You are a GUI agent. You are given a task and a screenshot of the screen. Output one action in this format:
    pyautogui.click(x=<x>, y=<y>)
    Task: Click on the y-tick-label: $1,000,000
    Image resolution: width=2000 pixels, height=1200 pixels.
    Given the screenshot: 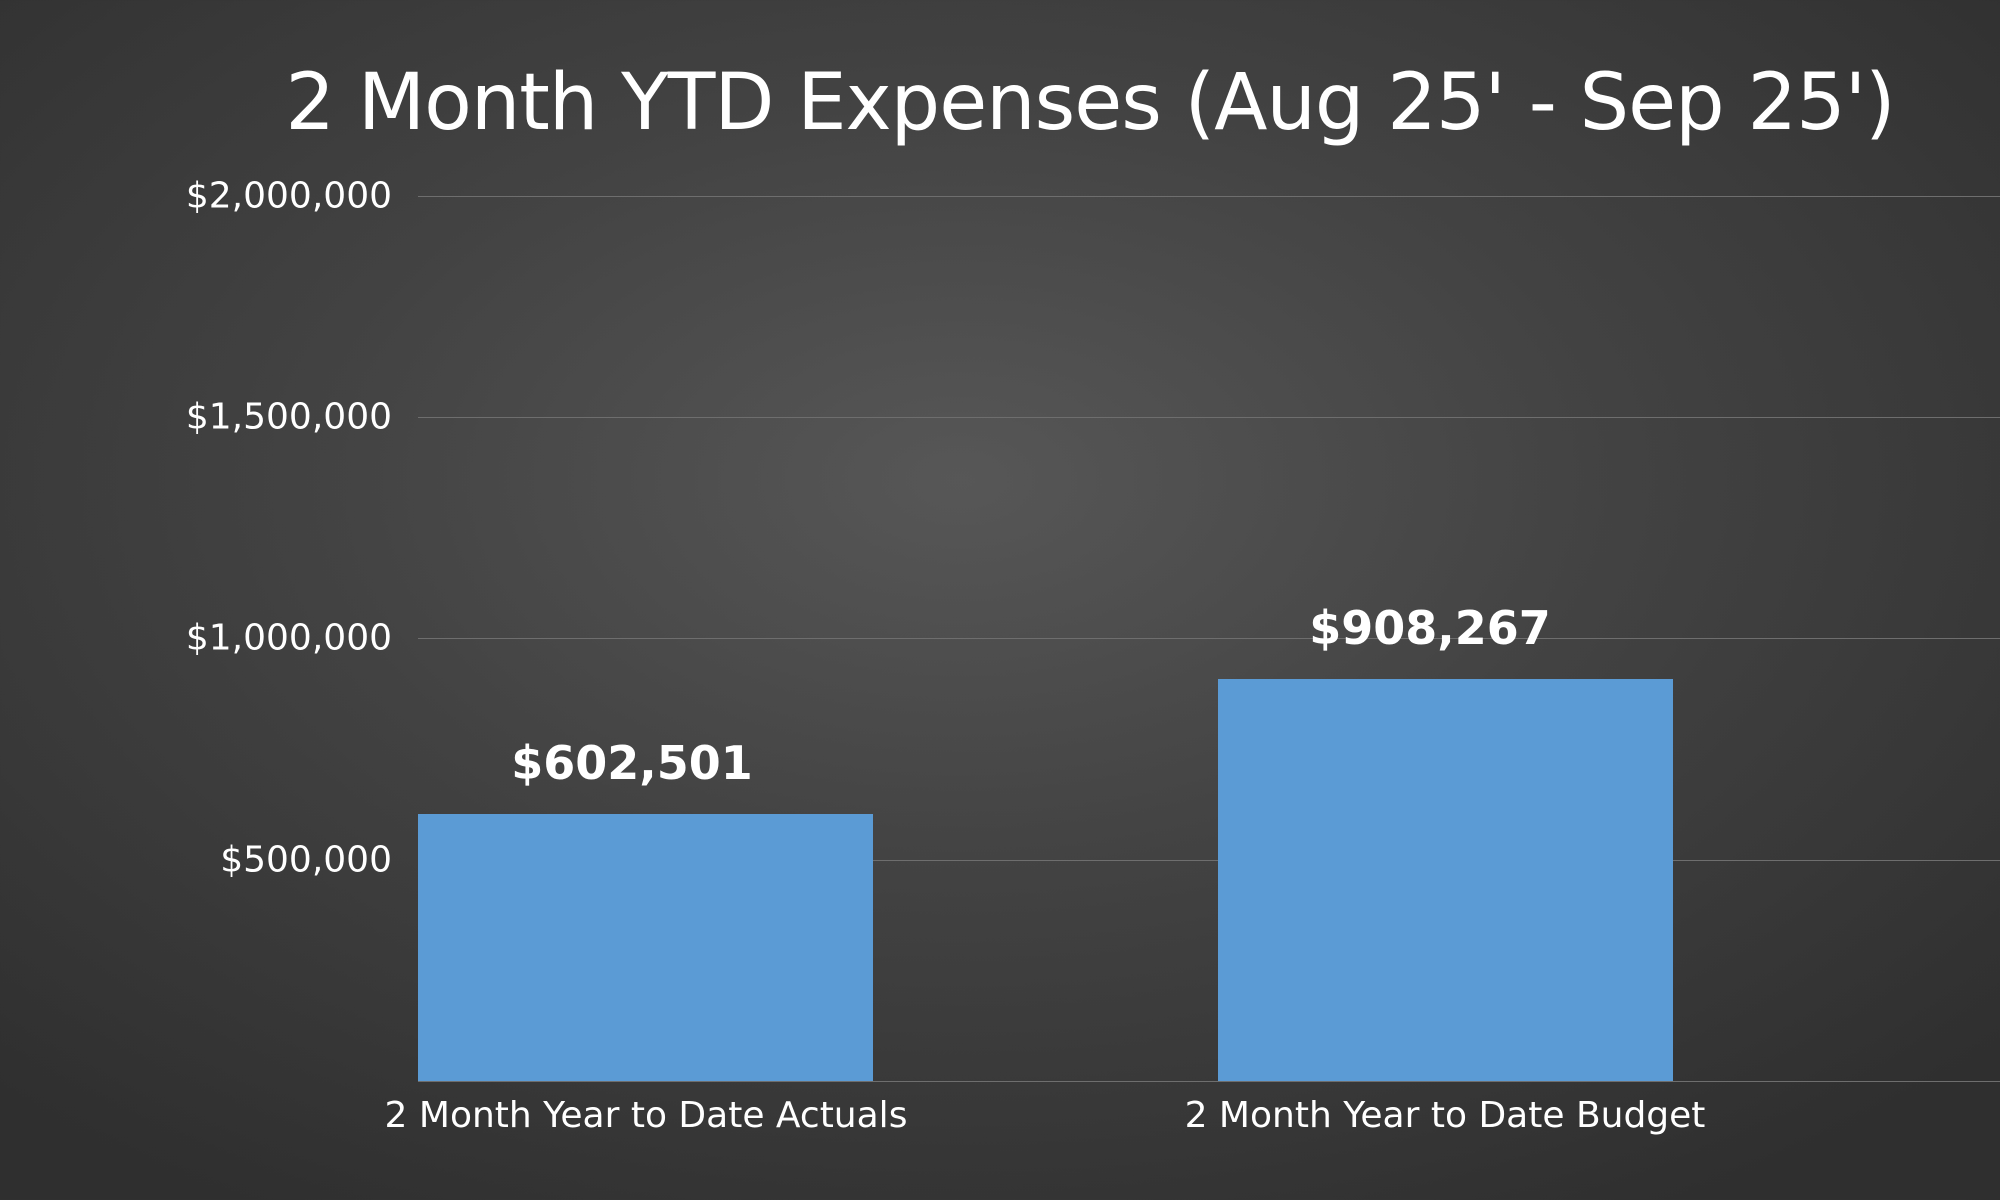 What is the action you would take?
    pyautogui.click(x=288, y=638)
    